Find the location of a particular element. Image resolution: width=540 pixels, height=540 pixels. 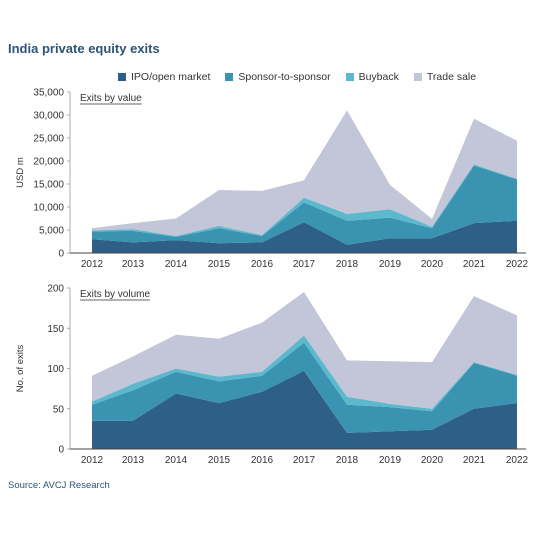

c1-x-tick-label: 2019 is located at coordinates (390, 460).